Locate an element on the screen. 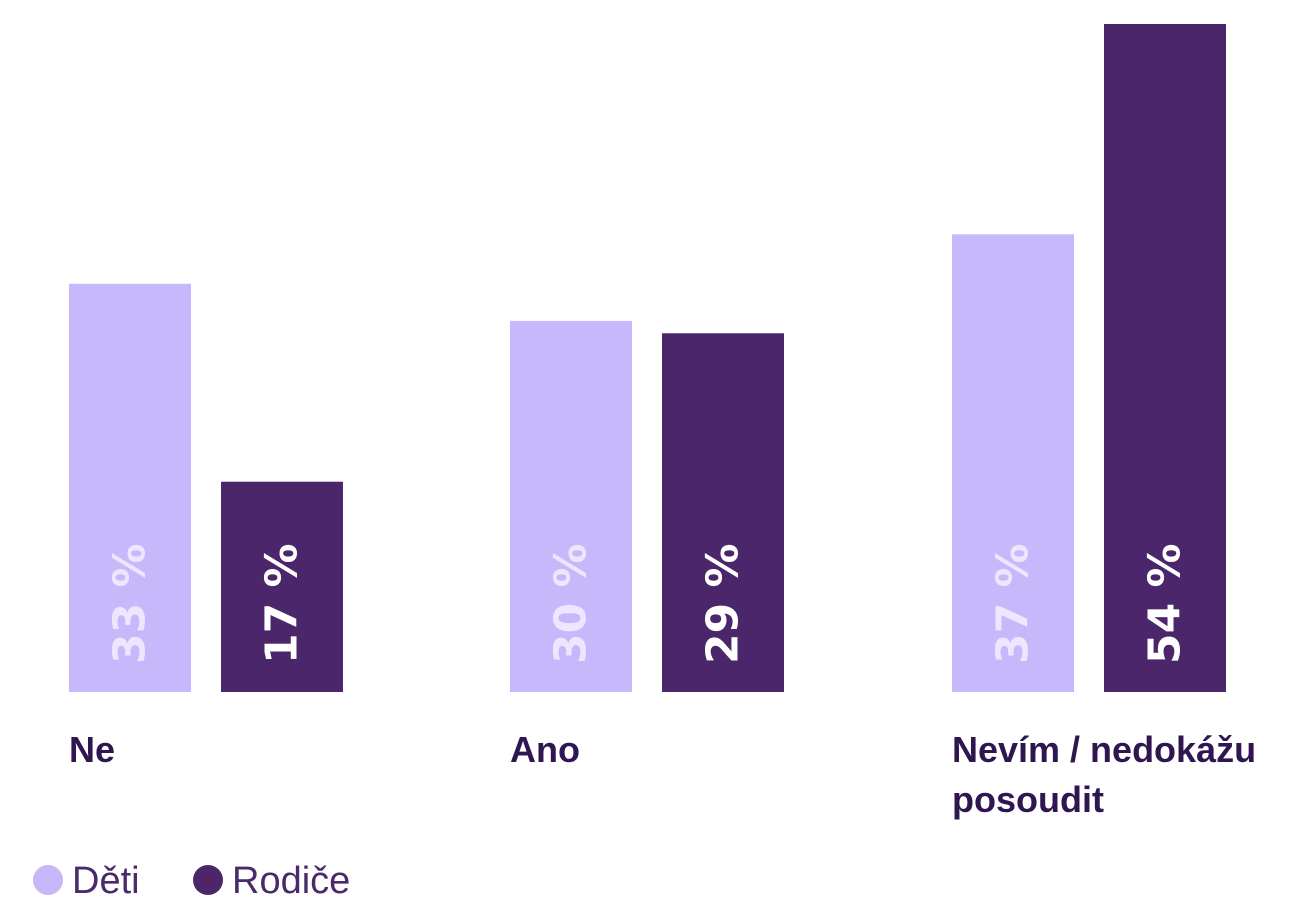 The height and width of the screenshot is (911, 1290). legend-label-rodice: Rodiče is located at coordinates (291, 881).